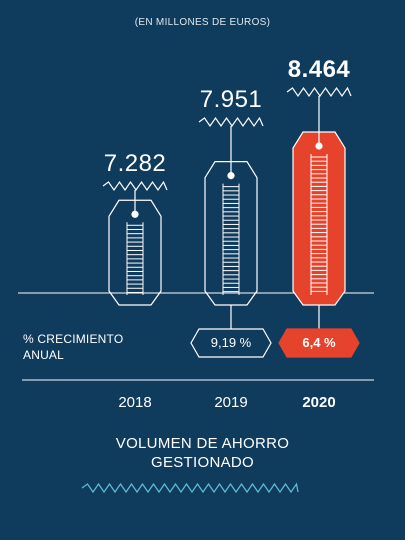 This screenshot has height=540, width=405. I want to click on chart-title: VOLUMEN DE AHORRO GESTIONADO, so click(202, 453).